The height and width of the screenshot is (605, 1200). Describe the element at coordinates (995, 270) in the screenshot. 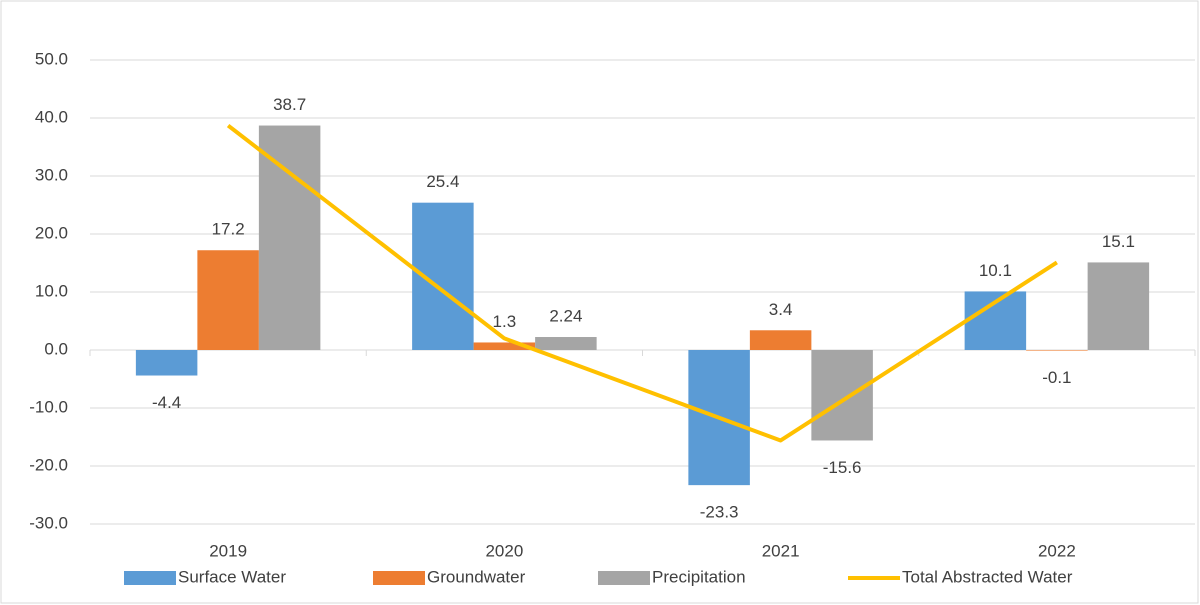

I see `data-label: 10.1` at that location.